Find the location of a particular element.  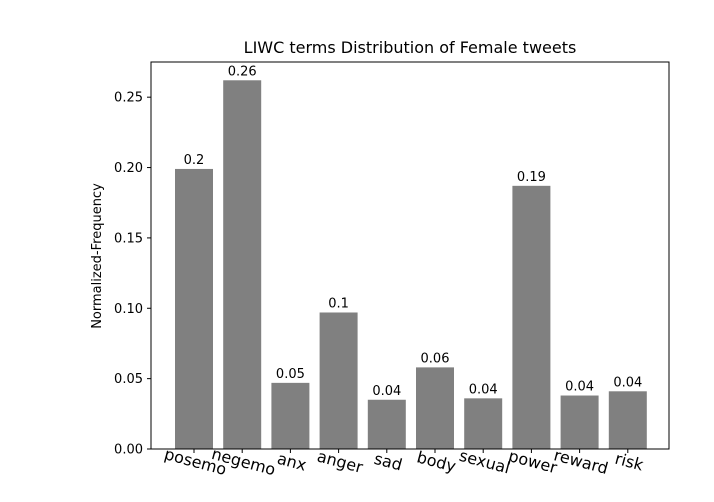

data-label-anger: 0.1 is located at coordinates (338, 303).